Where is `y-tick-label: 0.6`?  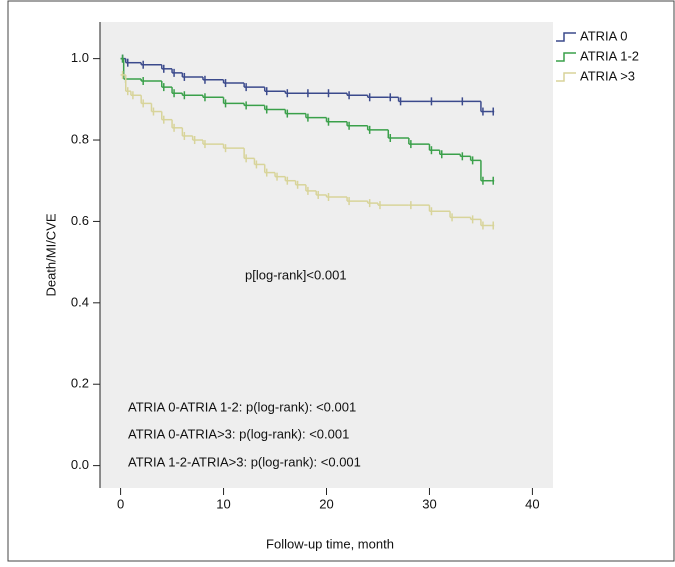
y-tick-label: 0.6 is located at coordinates (80, 220).